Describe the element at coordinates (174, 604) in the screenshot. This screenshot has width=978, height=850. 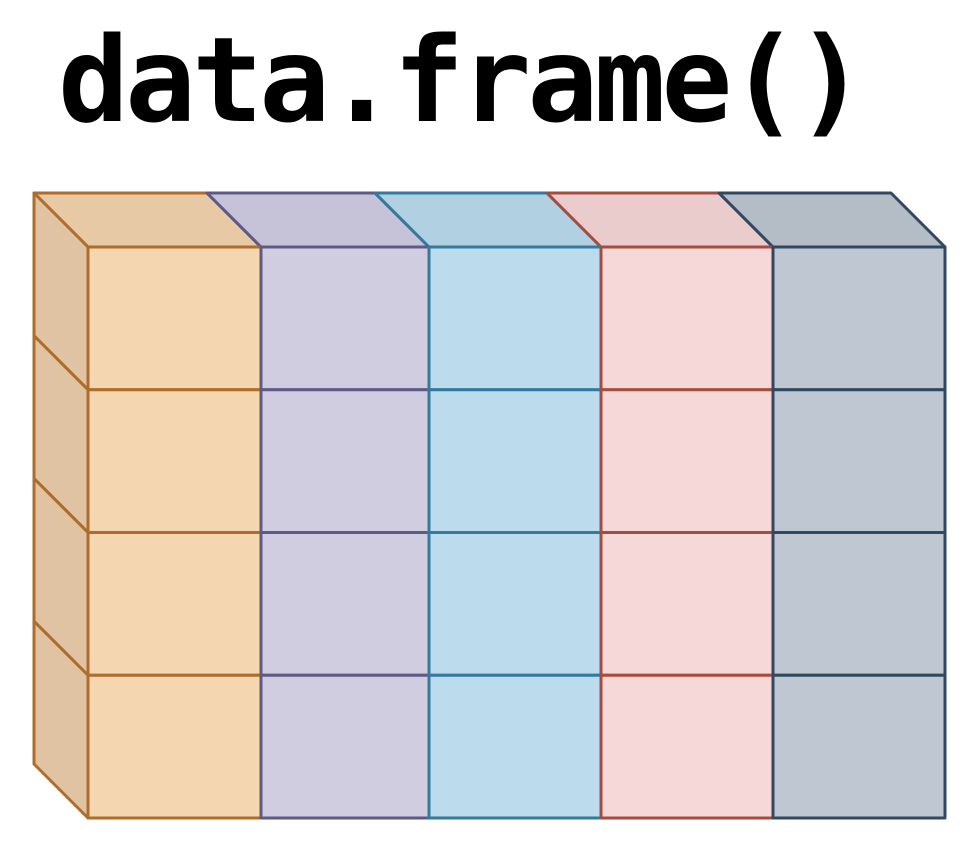
I see `cell-r3-c1` at that location.